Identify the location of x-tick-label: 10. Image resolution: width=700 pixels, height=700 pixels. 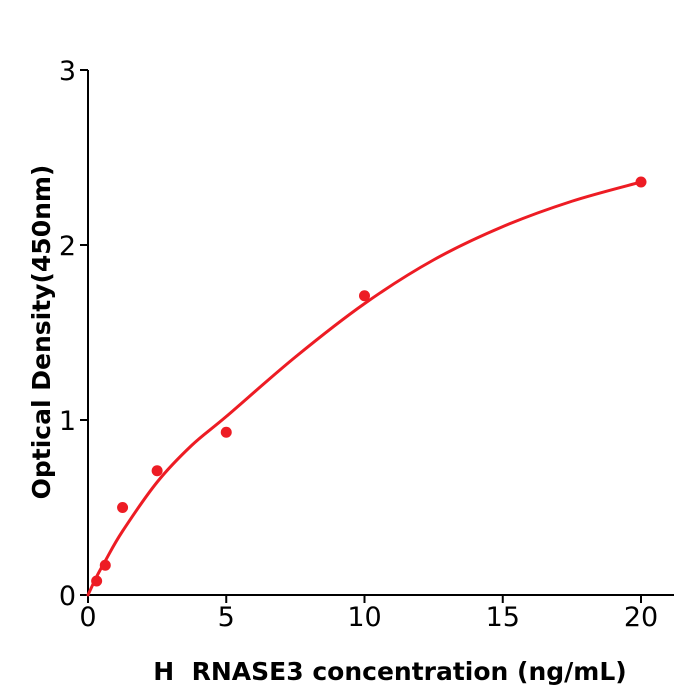
(364, 617).